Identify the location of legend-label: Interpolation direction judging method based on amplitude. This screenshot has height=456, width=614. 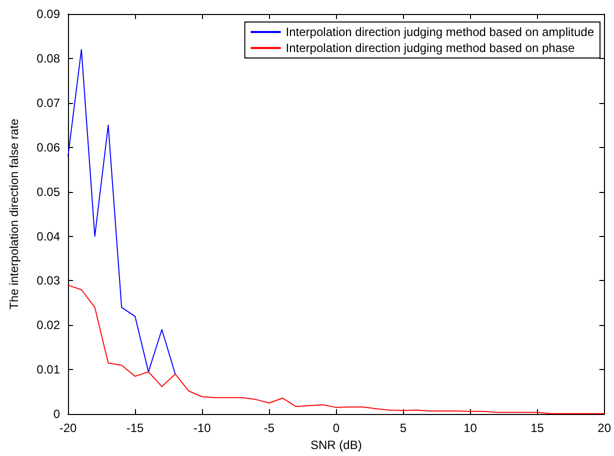
(440, 32).